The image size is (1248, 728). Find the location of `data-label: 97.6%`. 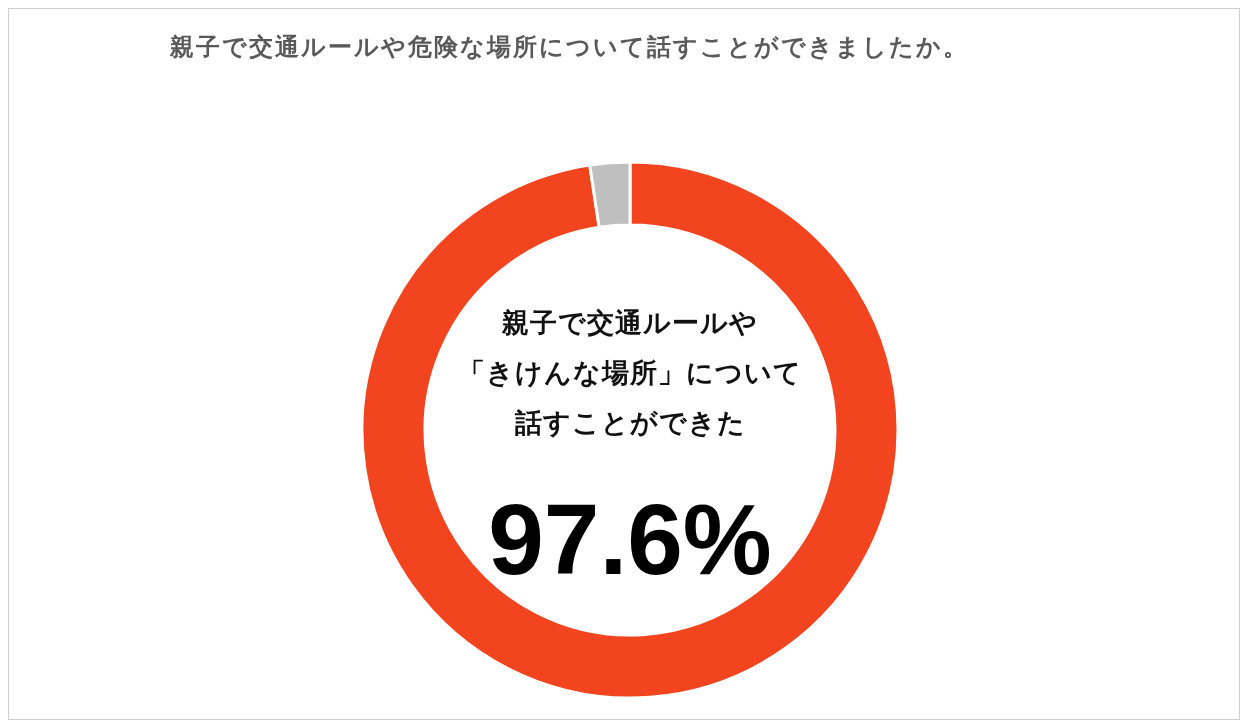

data-label: 97.6% is located at coordinates (630, 539).